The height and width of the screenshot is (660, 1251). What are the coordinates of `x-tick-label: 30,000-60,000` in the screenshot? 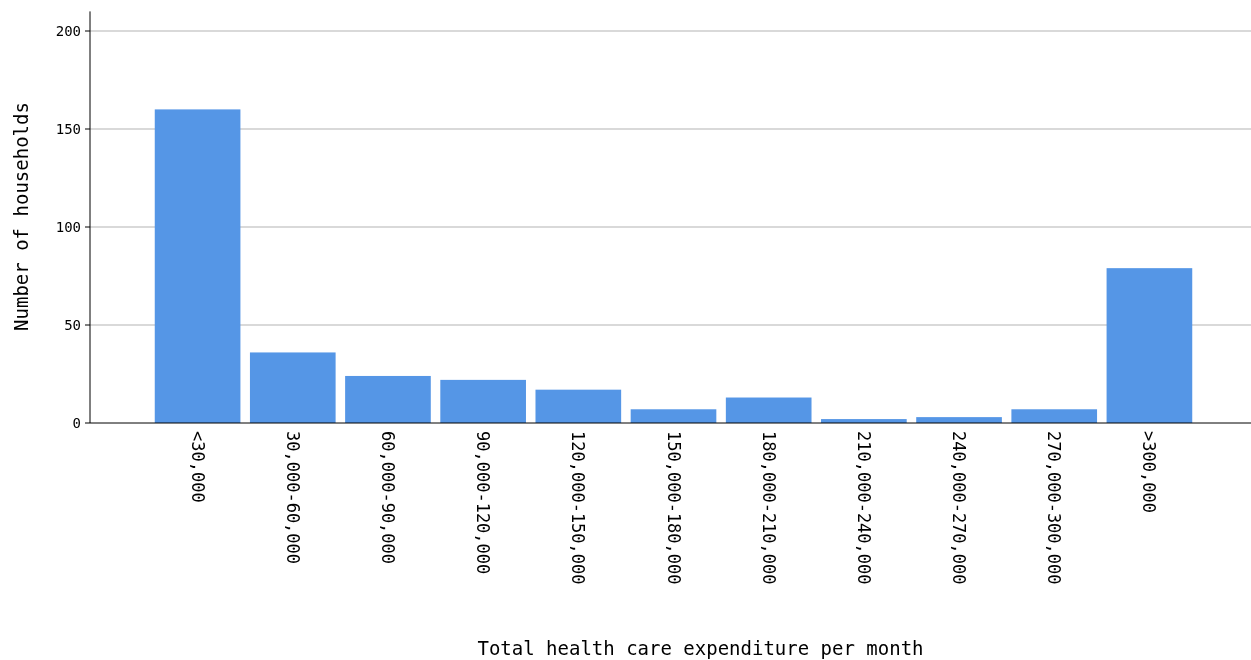 It's located at (292, 498).